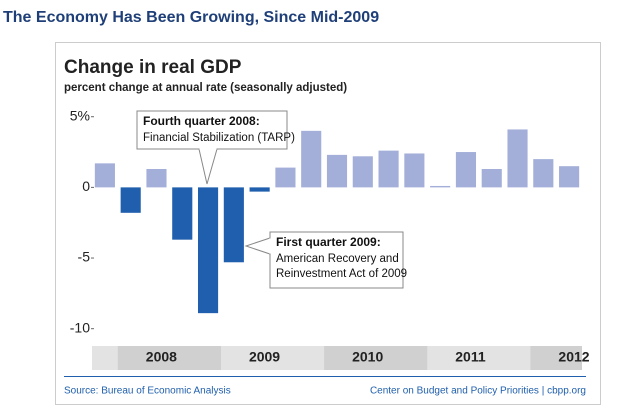 The height and width of the screenshot is (416, 619). What do you see at coordinates (219, 138) in the screenshot?
I see `annotation-text: Financial Stabilization (TARP)` at bounding box center [219, 138].